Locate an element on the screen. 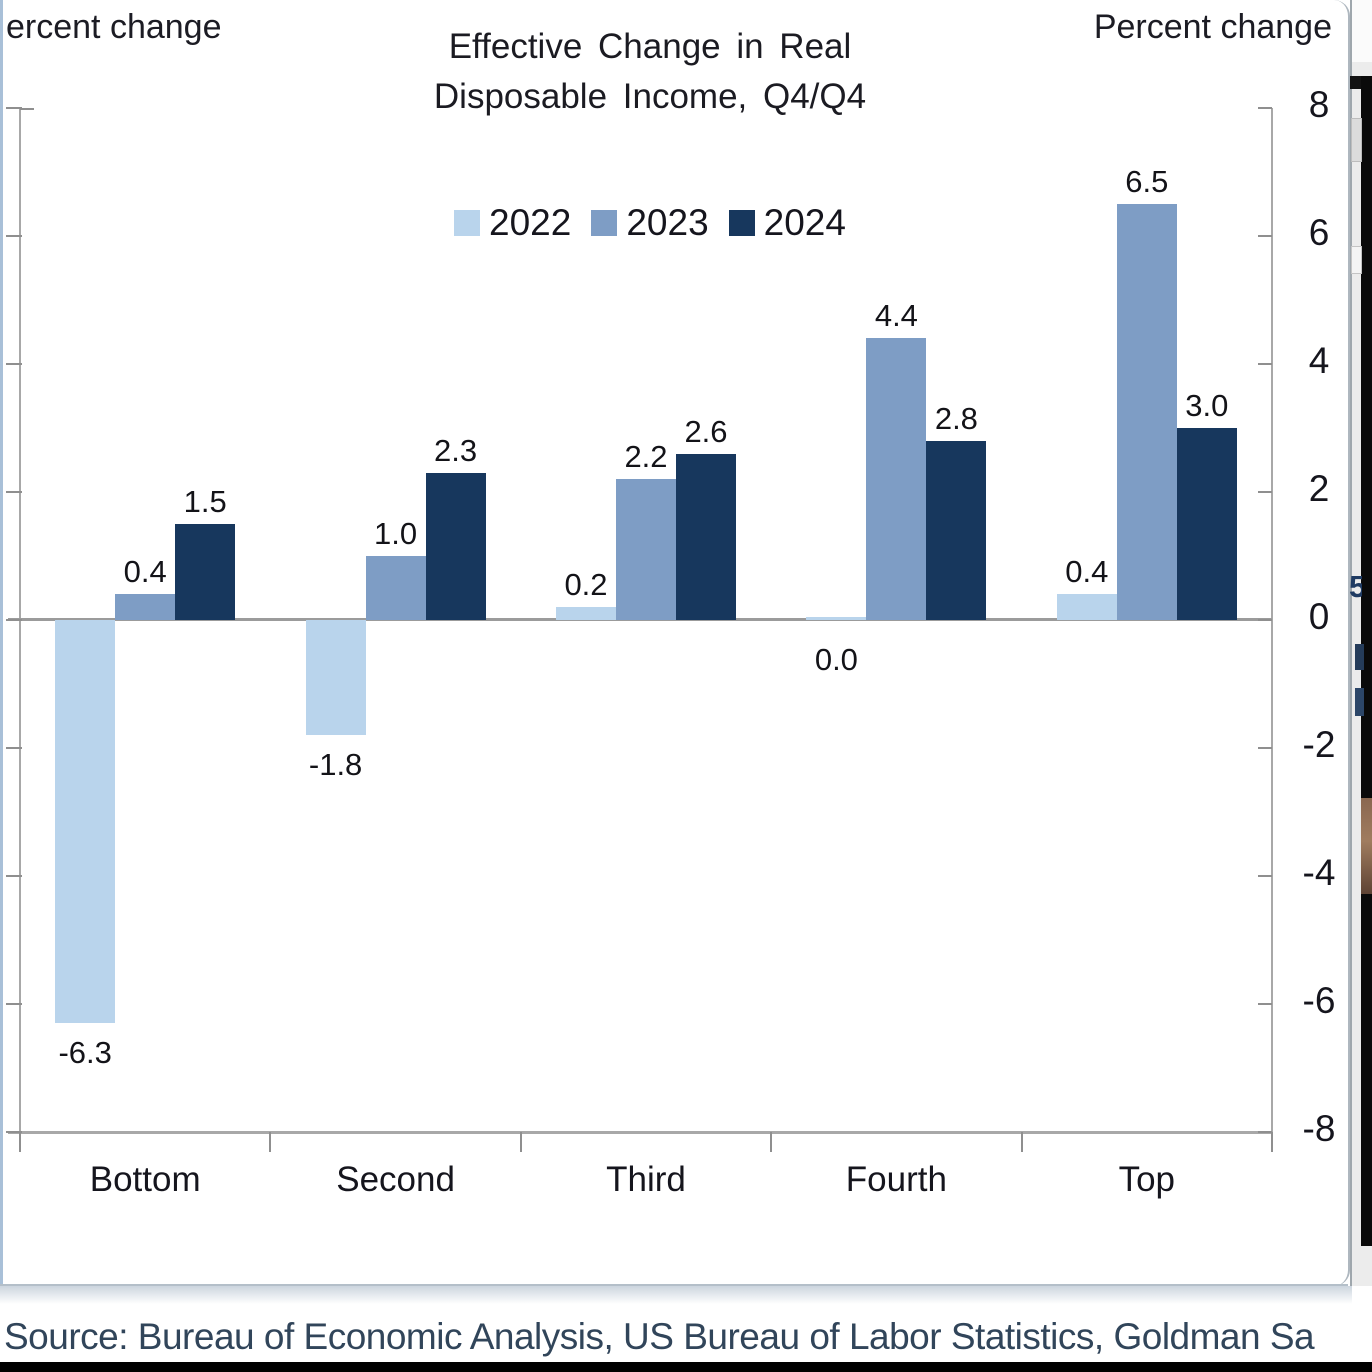  right-axis-tick-label: 0 is located at coordinates (1319, 616).